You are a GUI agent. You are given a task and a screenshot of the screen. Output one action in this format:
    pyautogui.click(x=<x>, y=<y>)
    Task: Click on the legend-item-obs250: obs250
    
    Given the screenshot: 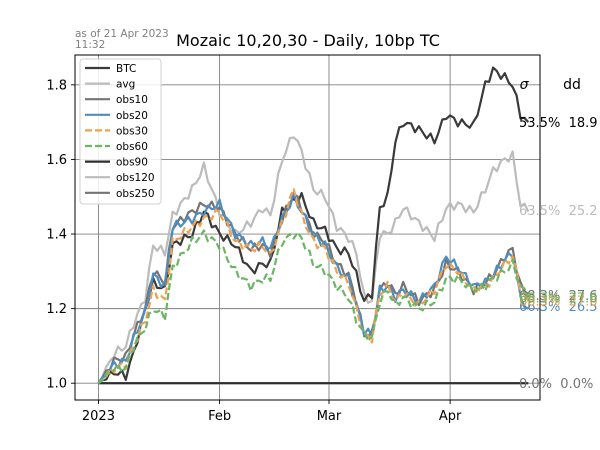 What is the action you would take?
    pyautogui.click(x=120, y=194)
    